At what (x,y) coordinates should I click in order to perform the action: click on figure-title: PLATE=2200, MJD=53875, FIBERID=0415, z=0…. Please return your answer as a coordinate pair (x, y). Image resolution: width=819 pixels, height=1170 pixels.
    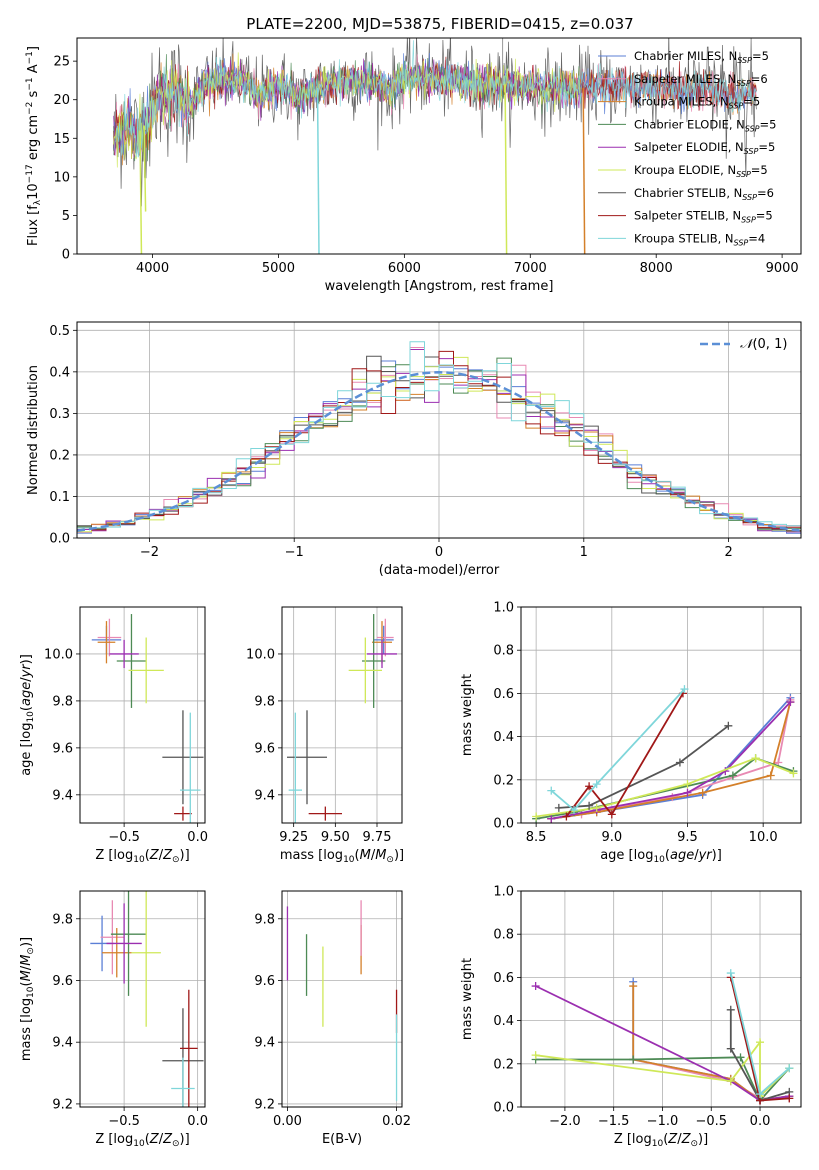
    Looking at the image, I should click on (439, 24).